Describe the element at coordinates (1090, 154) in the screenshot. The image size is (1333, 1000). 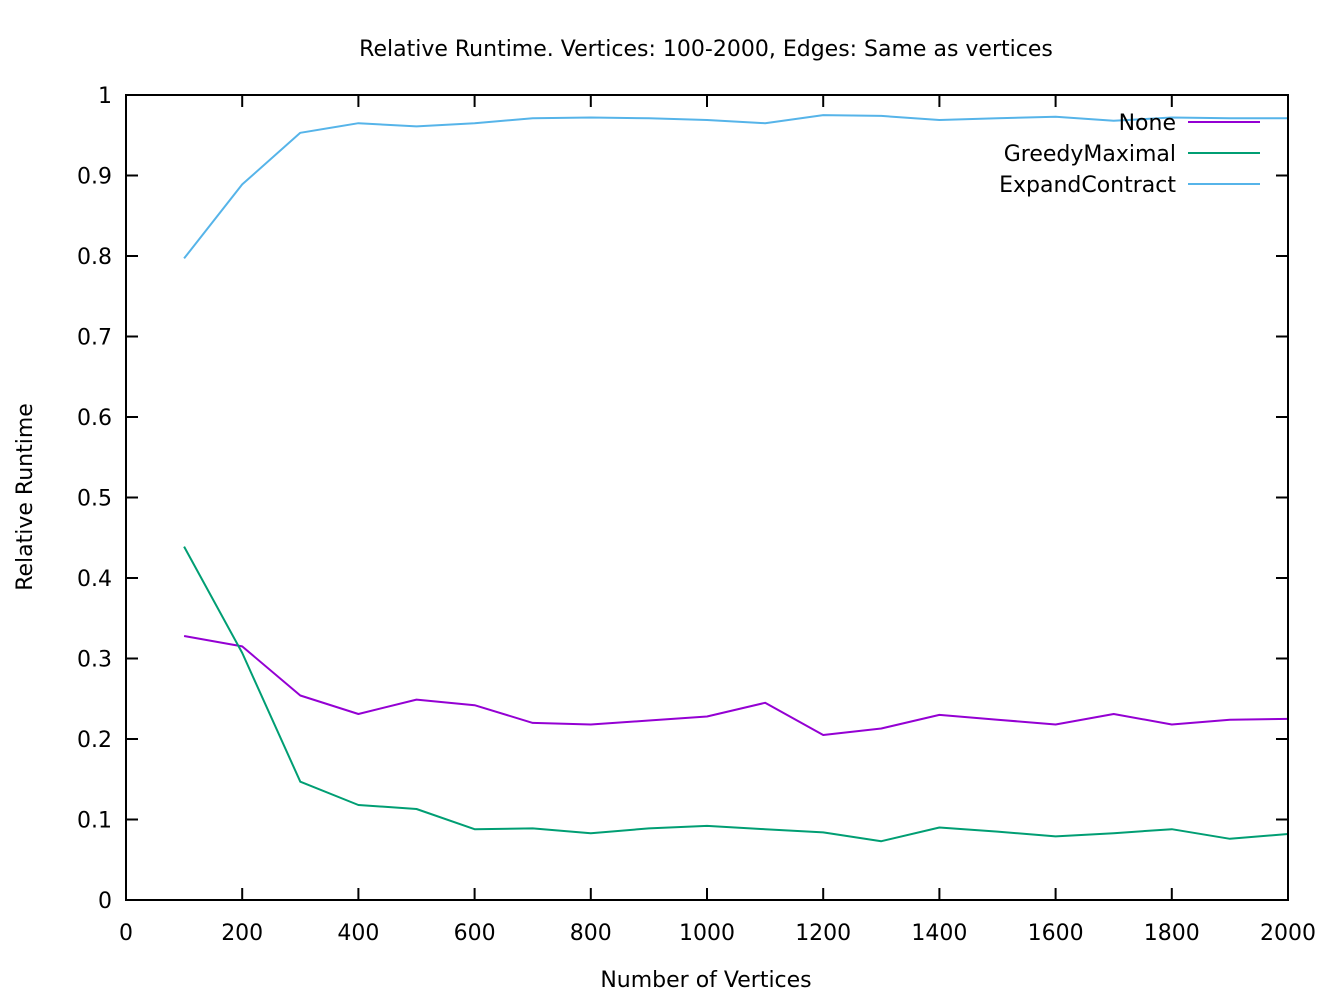
I see `legend-label: GreedyMaximal` at that location.